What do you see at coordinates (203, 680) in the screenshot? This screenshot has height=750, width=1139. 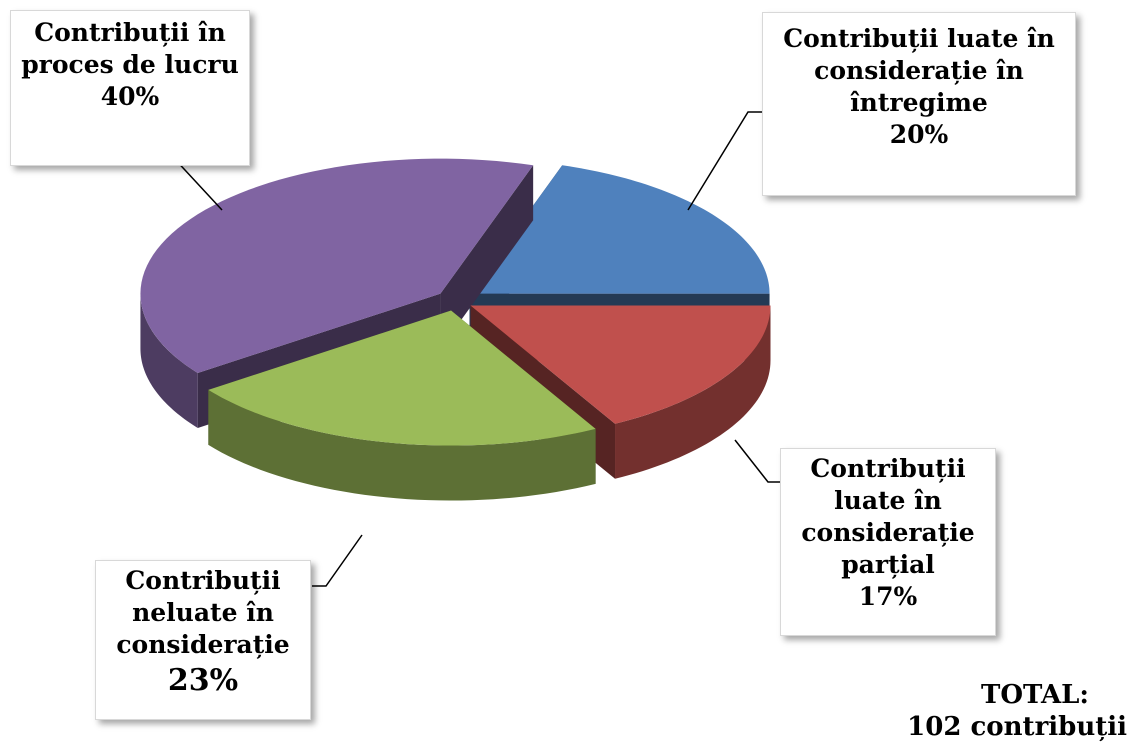 I see `slice-value-label: 23%` at bounding box center [203, 680].